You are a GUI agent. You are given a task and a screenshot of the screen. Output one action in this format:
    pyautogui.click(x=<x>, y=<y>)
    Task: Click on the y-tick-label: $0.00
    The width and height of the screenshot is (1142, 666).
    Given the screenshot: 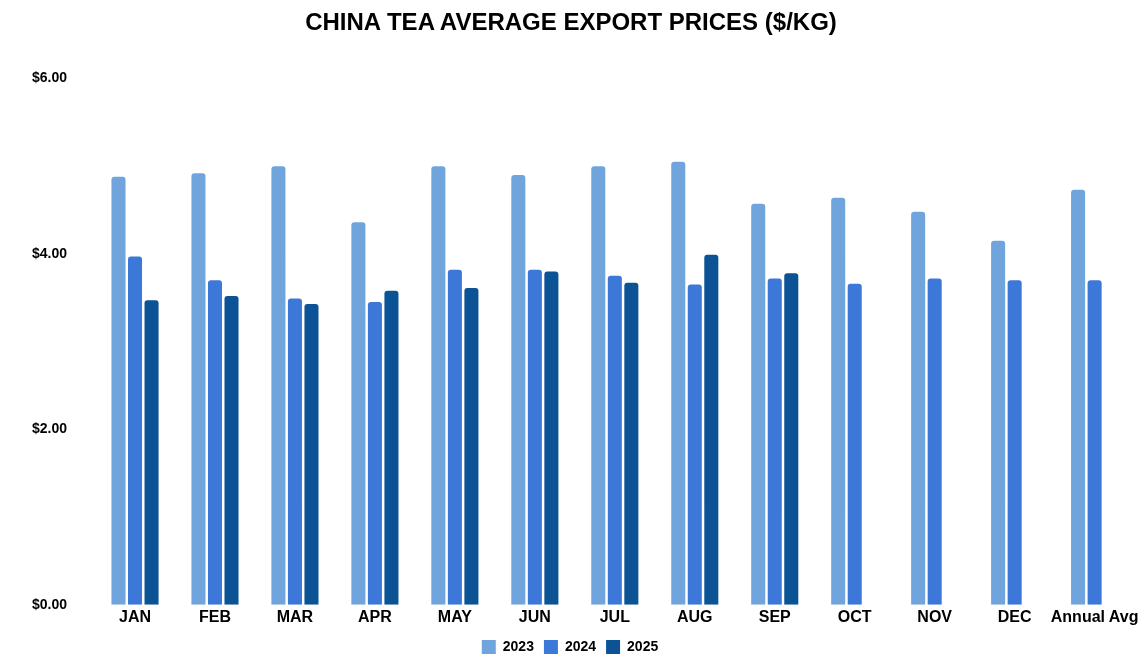 What is the action you would take?
    pyautogui.click(x=49, y=603)
    